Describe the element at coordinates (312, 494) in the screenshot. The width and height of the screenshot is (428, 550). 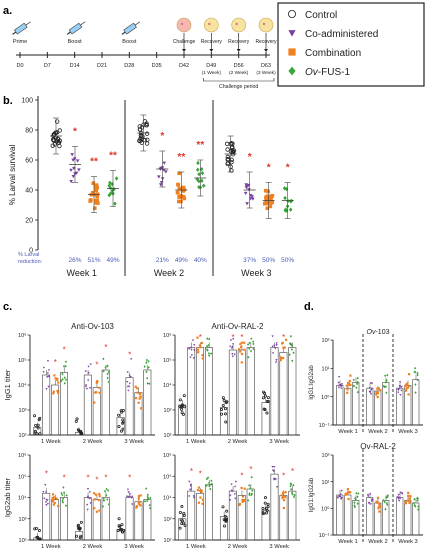
I see `y-axis-label: IgG1:IgG2ab` at that location.